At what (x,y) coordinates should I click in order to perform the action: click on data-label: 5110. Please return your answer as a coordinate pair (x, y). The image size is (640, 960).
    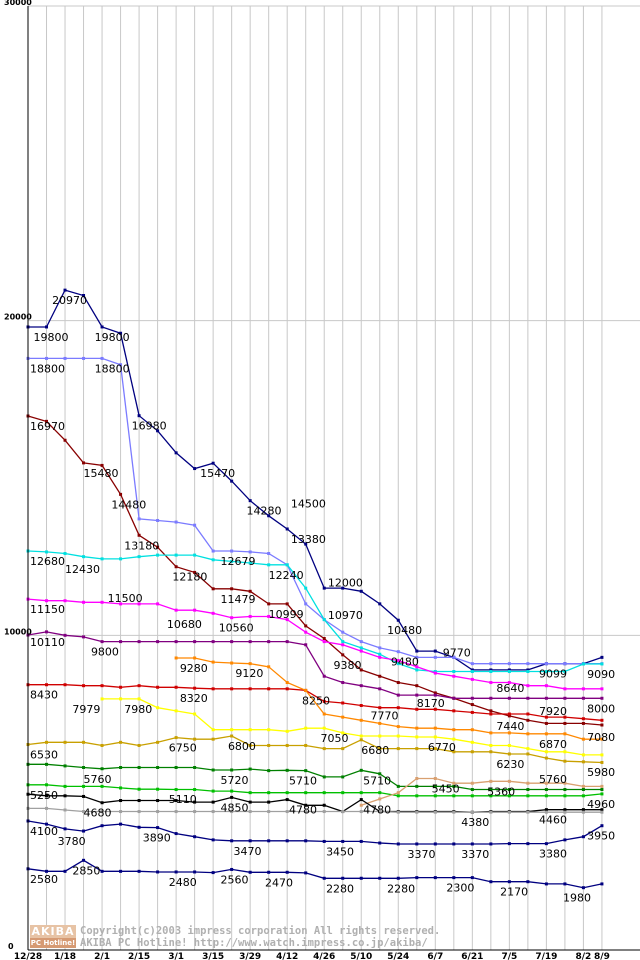
    Looking at the image, I should click on (183, 799).